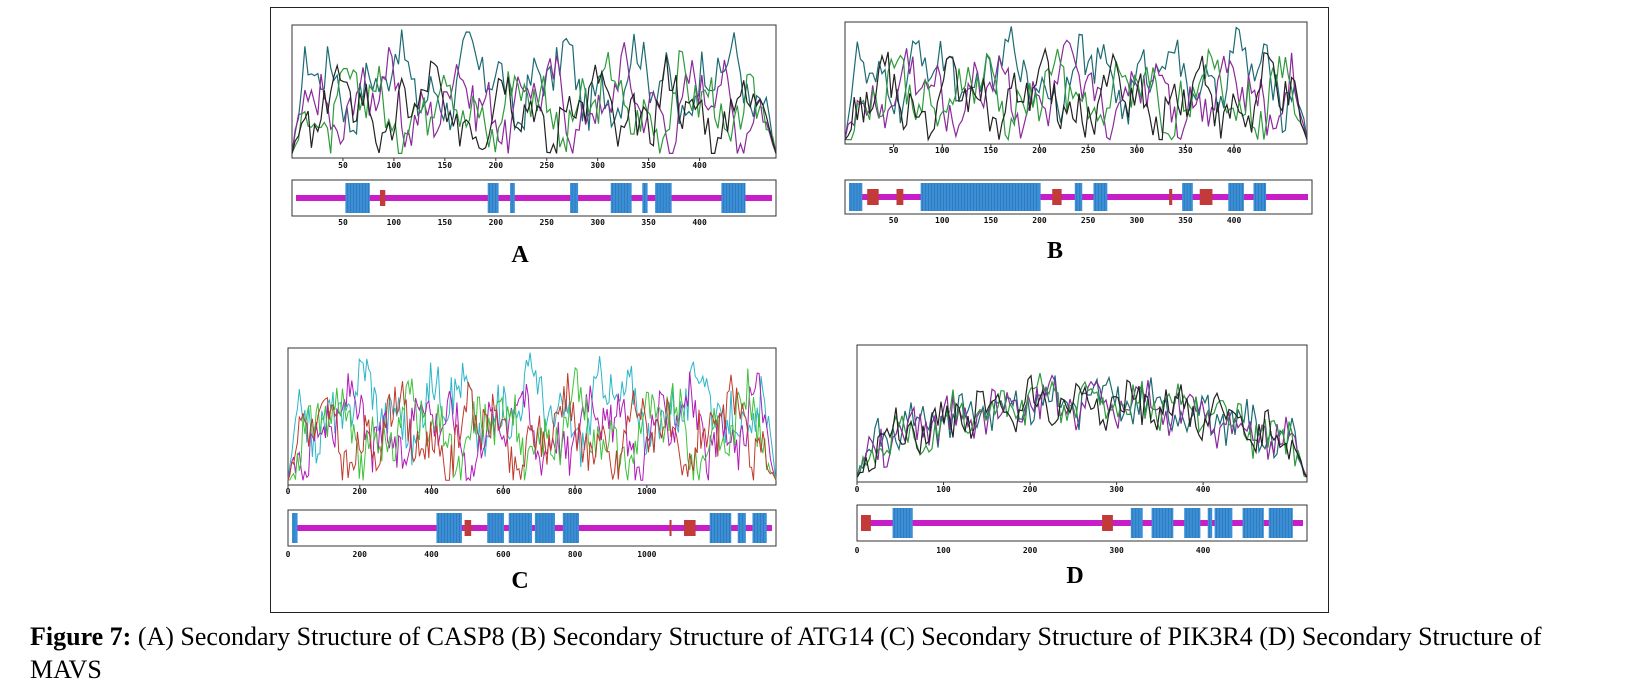  What do you see at coordinates (503, 491) in the screenshot?
I see `plot-tick-label: 600` at bounding box center [503, 491].